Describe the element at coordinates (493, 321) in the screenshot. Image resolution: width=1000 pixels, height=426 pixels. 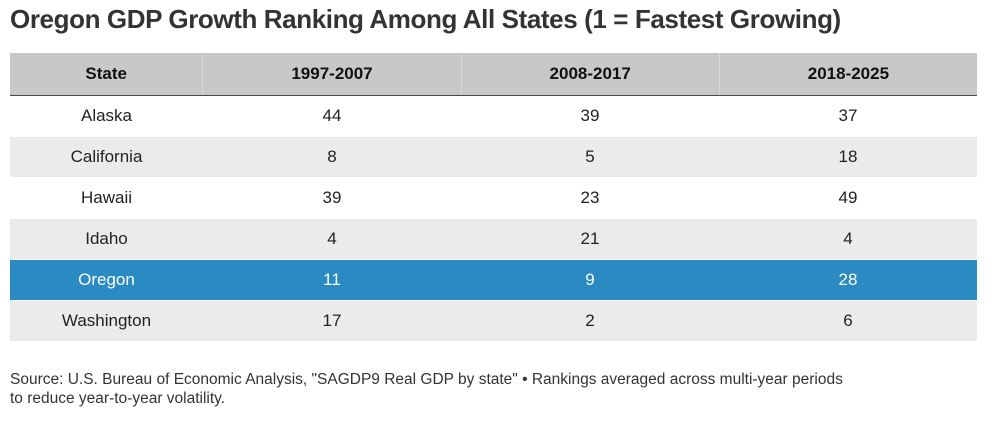
I see `table-row: Washington 17 2 6` at that location.